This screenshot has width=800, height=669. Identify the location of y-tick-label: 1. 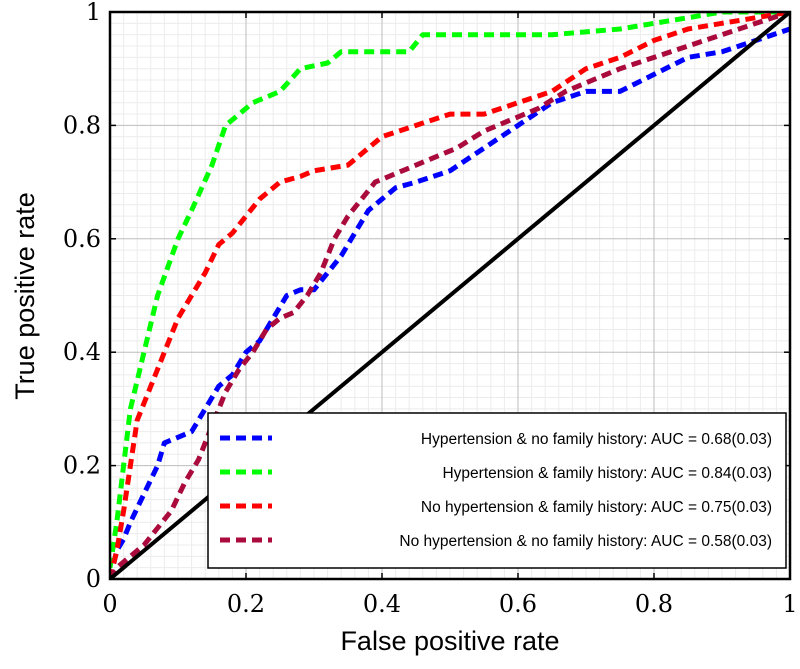
(93, 13).